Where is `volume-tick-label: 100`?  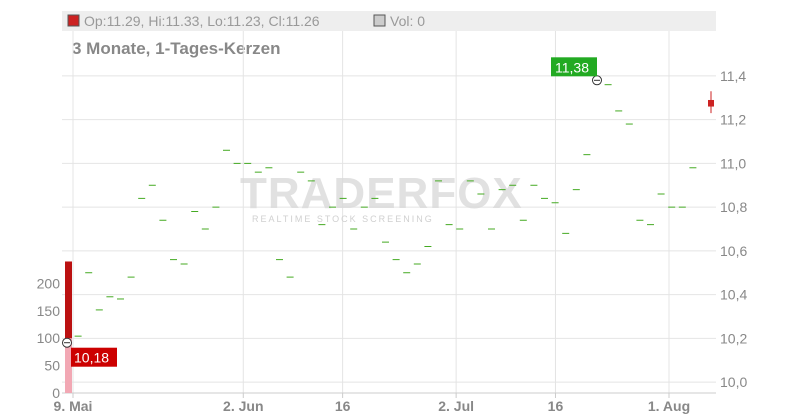 volume-tick-label: 100 is located at coordinates (49, 338).